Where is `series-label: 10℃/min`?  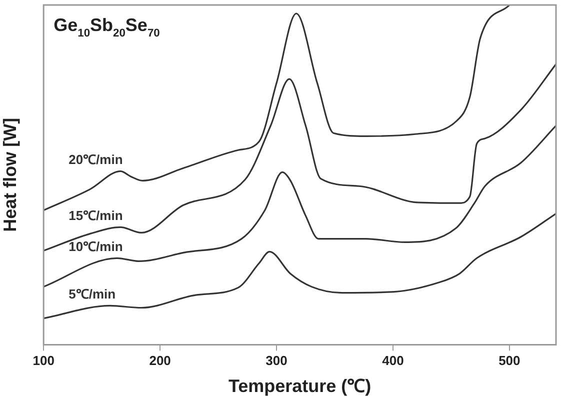
series-label: 10℃/min is located at coordinates (95, 246).